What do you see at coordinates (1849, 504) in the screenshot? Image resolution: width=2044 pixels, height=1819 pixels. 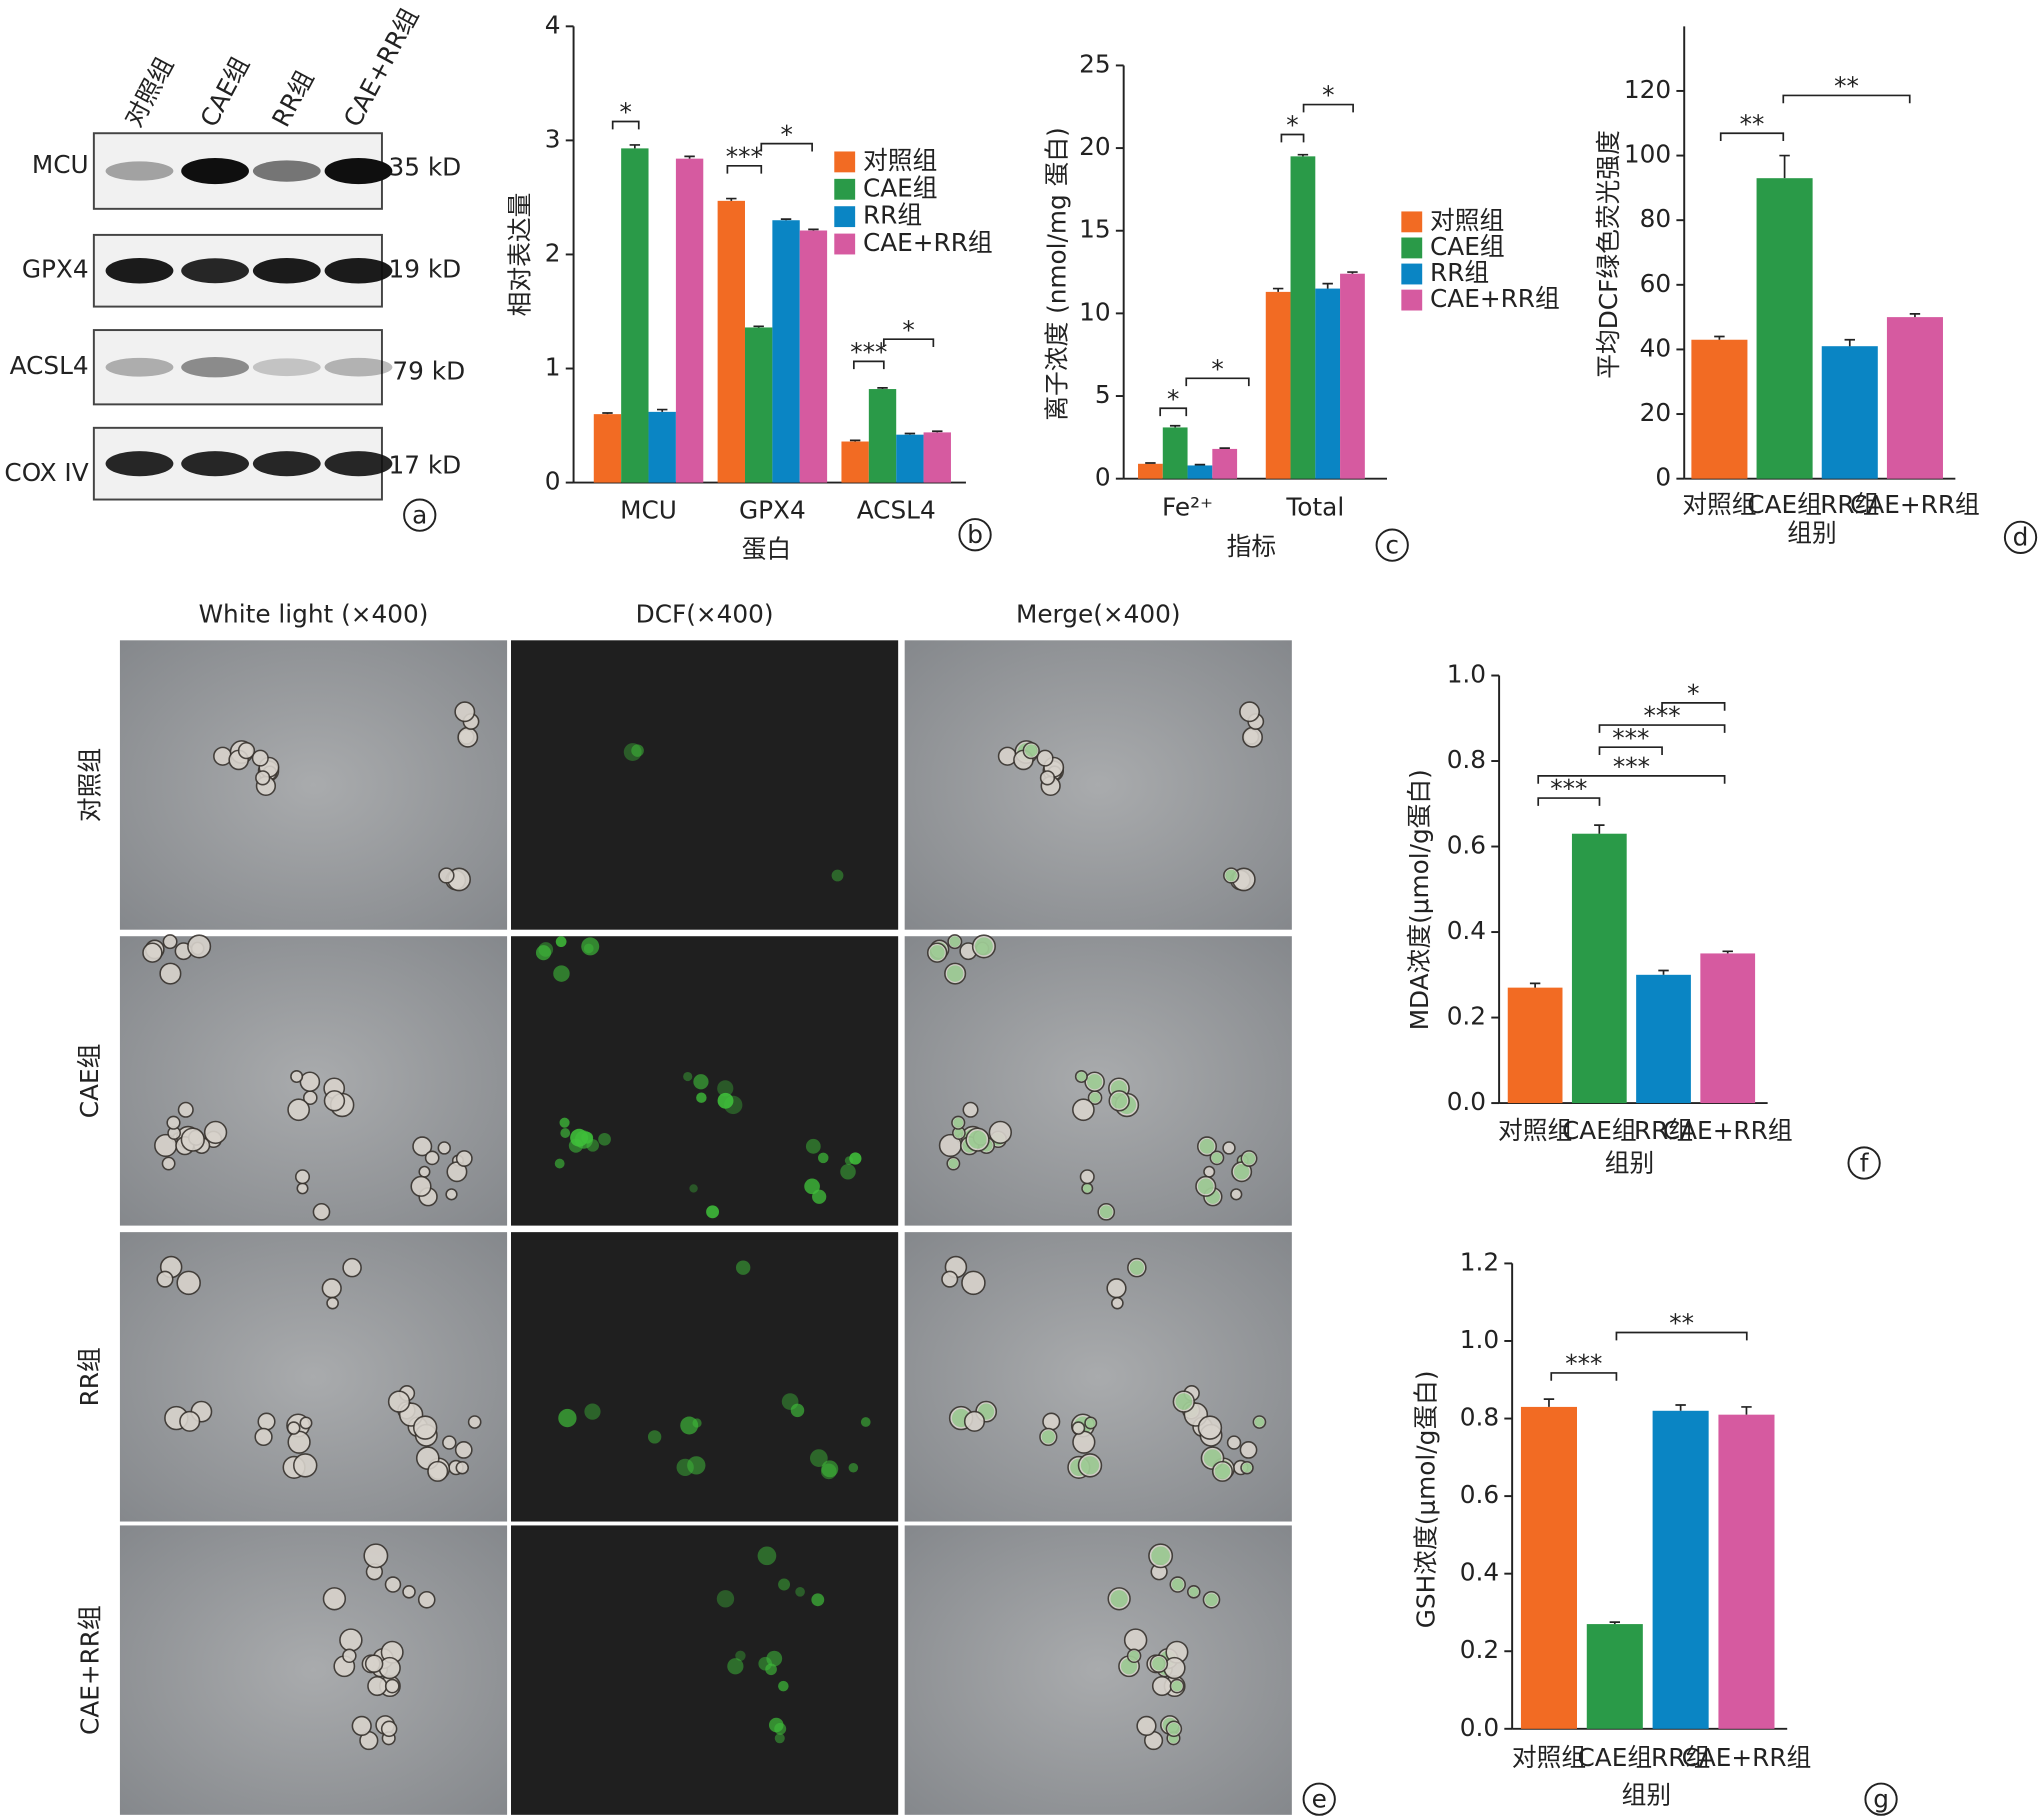 I see `x-tick-label: RR组` at bounding box center [1849, 504].